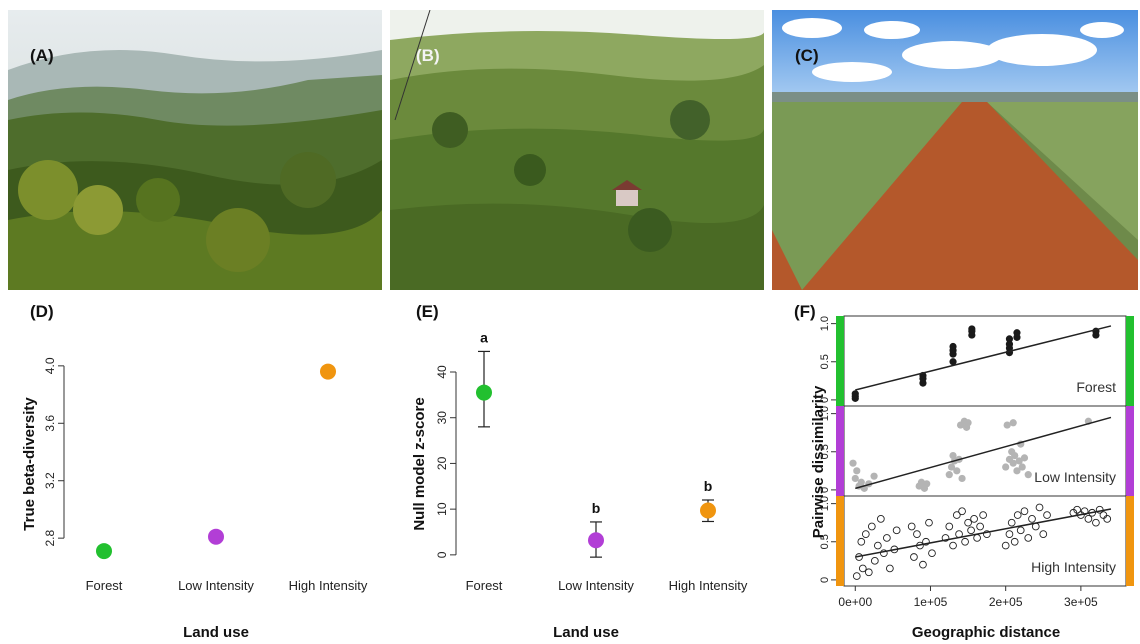  I want to click on panel-label-d: (D), so click(42, 311).